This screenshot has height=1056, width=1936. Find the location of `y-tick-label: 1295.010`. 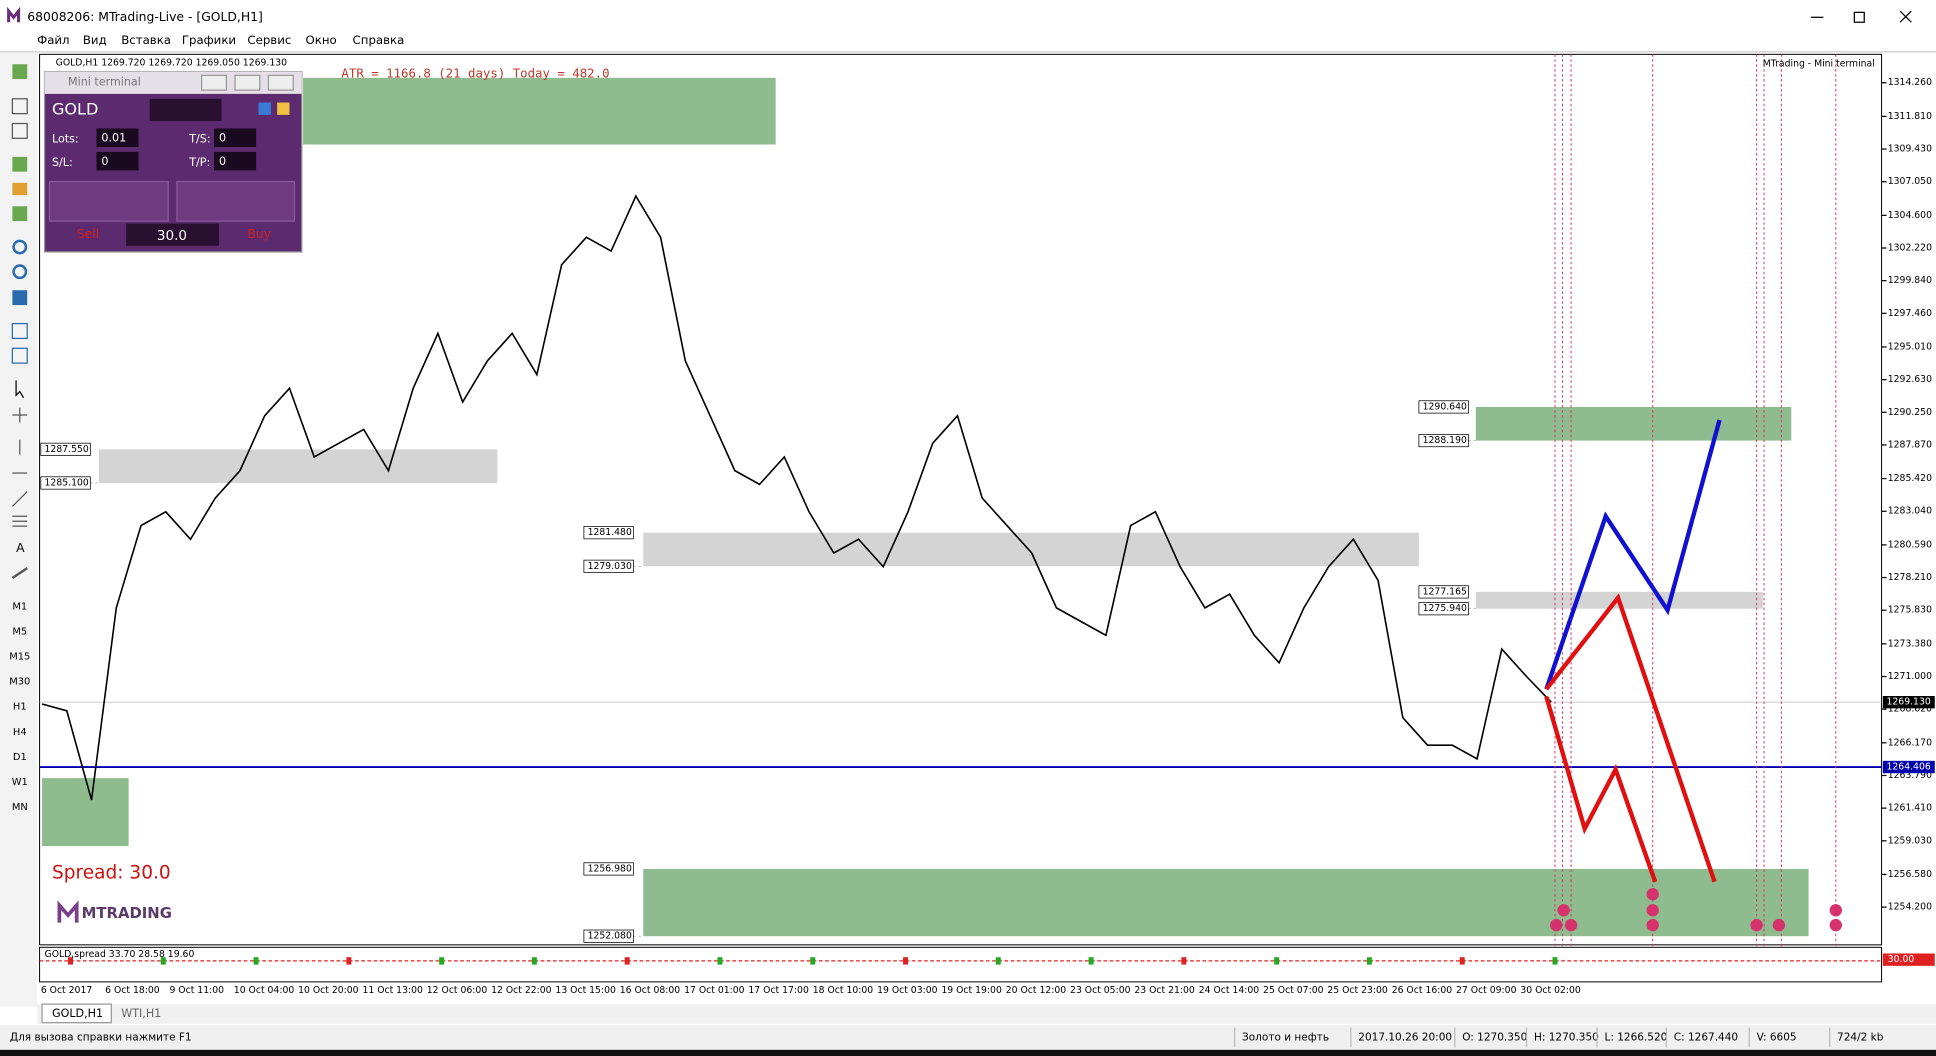

y-tick-label: 1295.010 is located at coordinates (1910, 346).